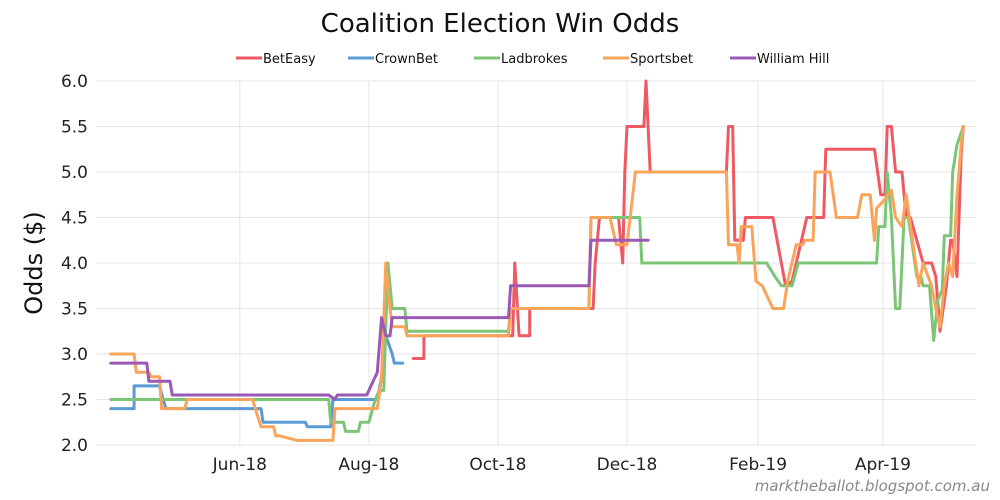  I want to click on y-tick-label: 6.0, so click(74, 82).